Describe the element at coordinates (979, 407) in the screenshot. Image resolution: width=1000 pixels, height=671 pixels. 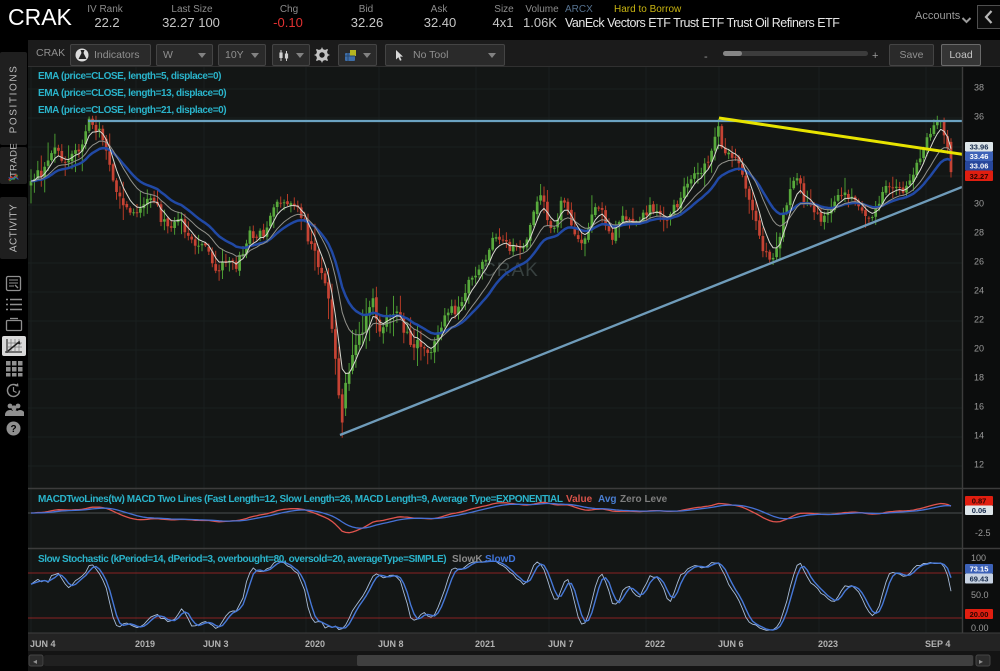
I see `svg-text: 16` at that location.